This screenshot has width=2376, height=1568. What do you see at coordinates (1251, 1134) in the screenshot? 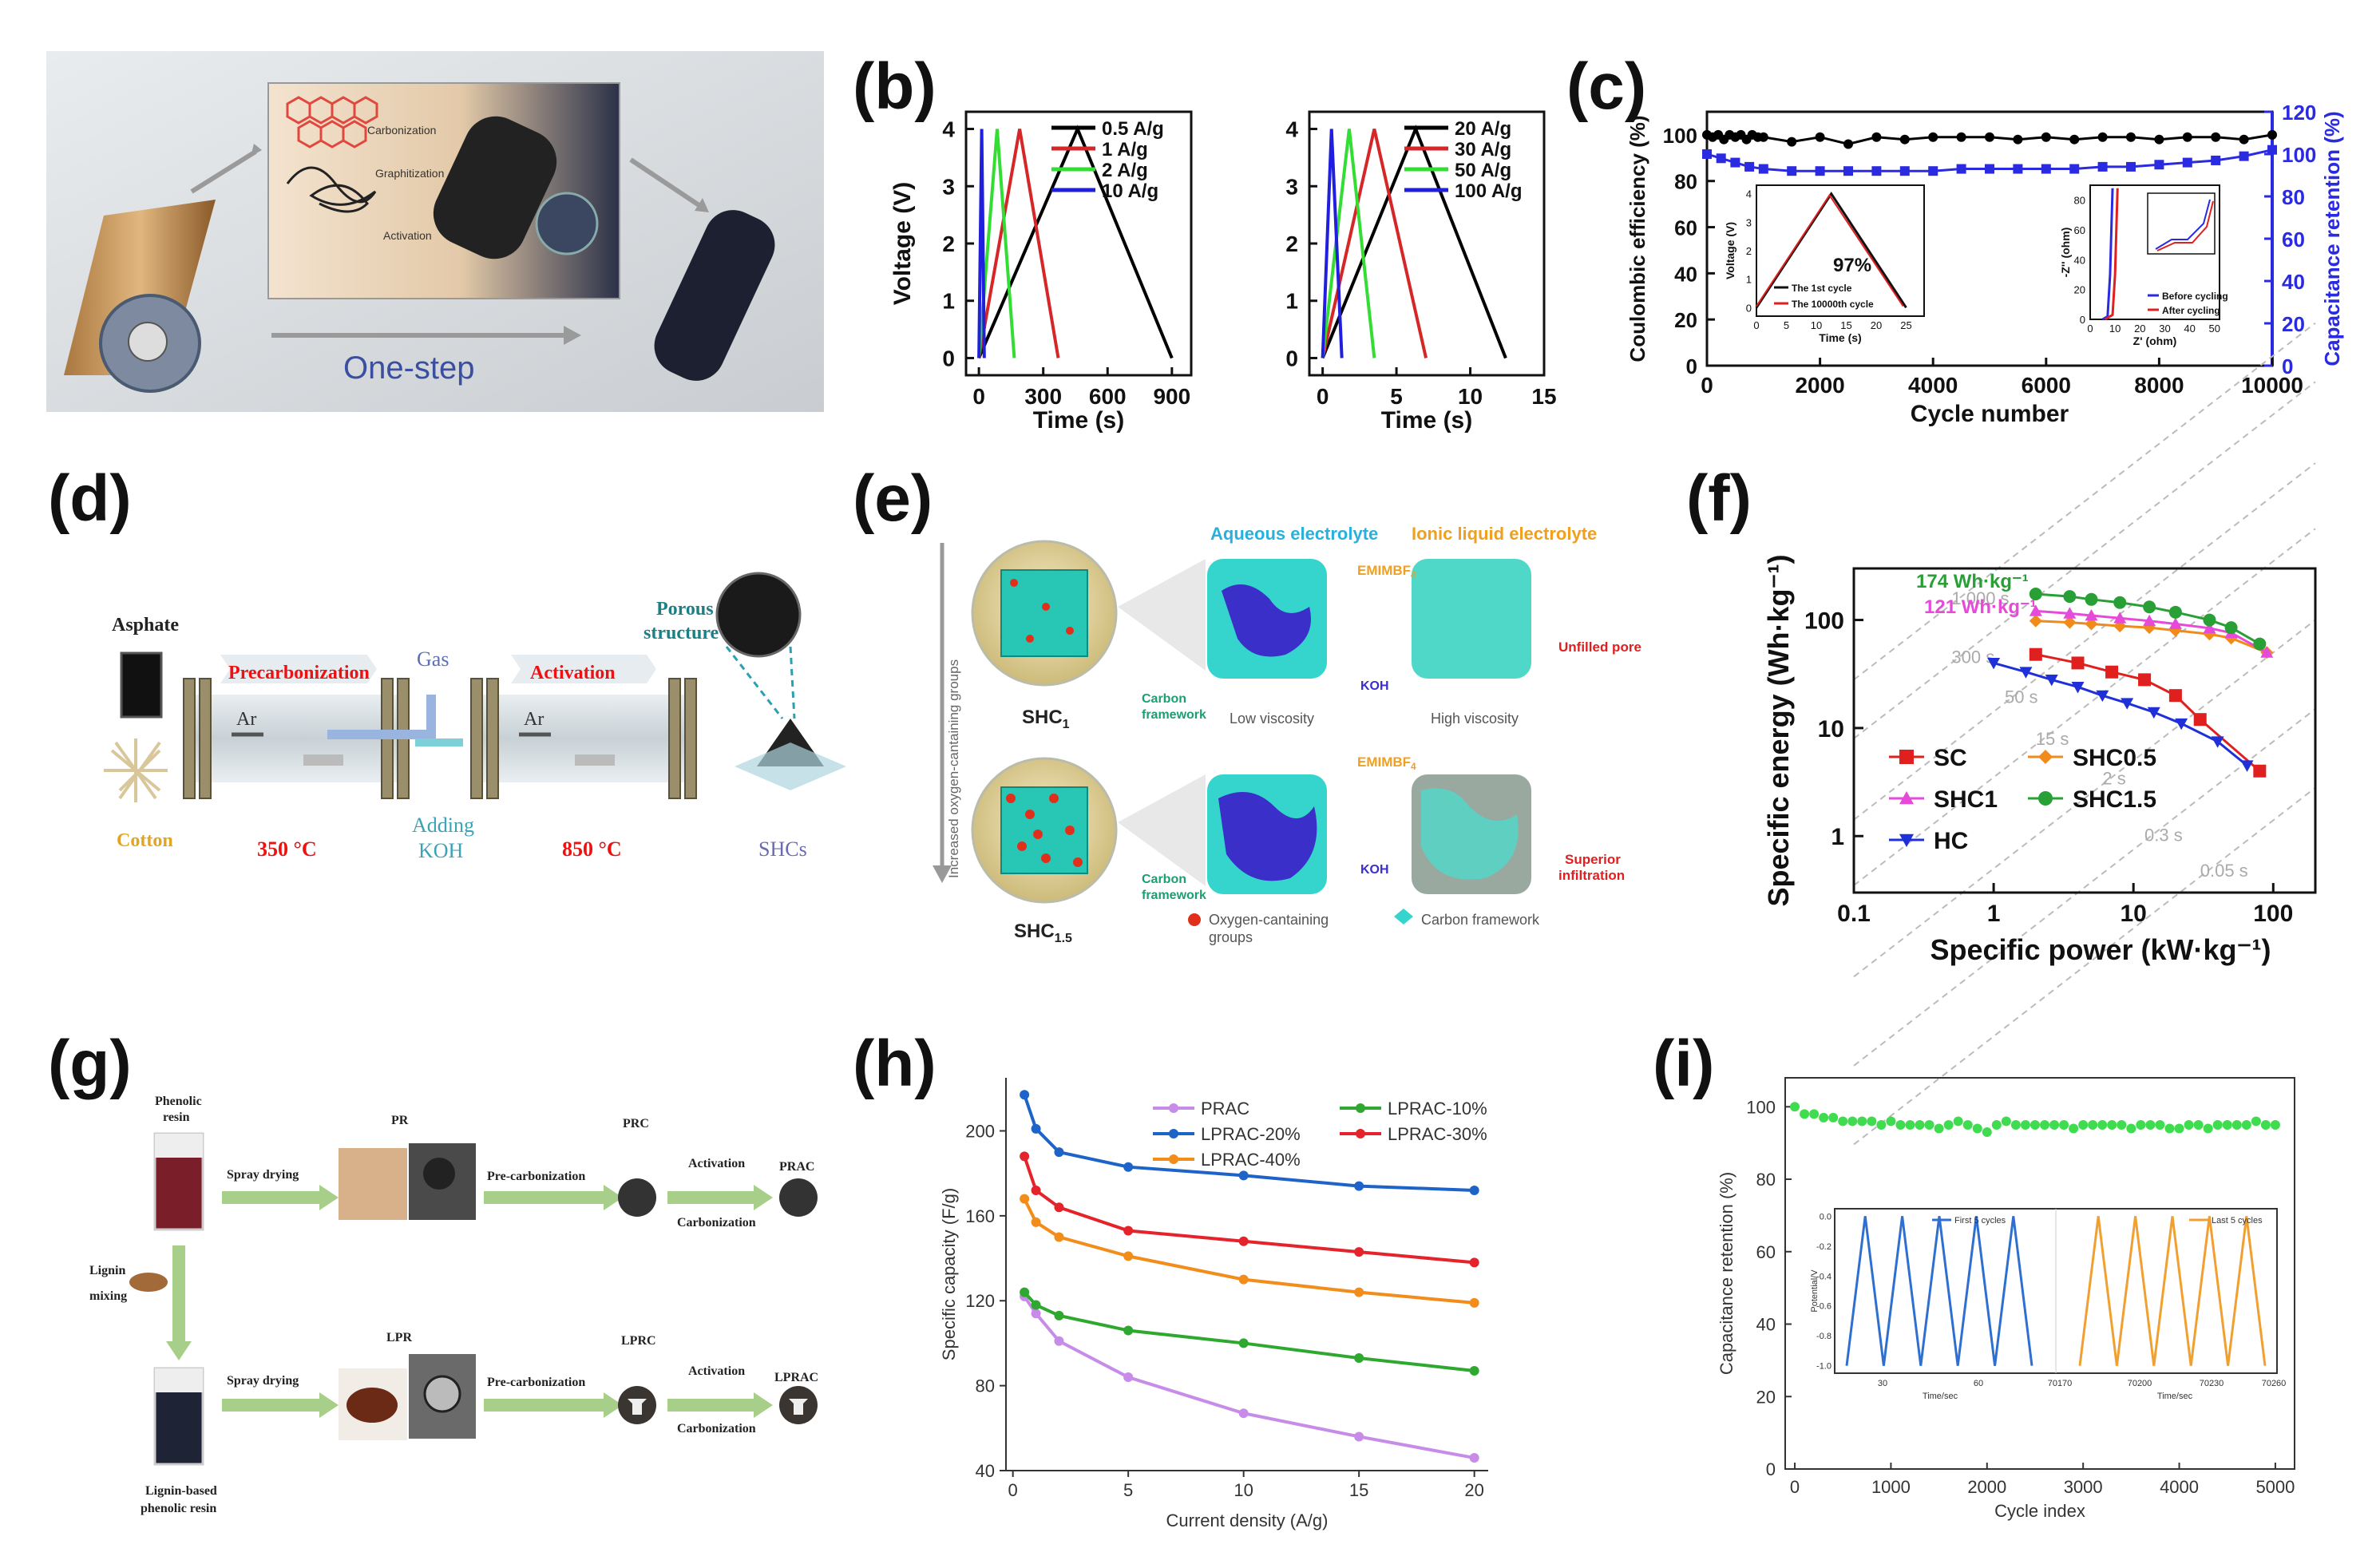
I see `panel-h-legend-label: LPRAC-20%` at bounding box center [1251, 1134].